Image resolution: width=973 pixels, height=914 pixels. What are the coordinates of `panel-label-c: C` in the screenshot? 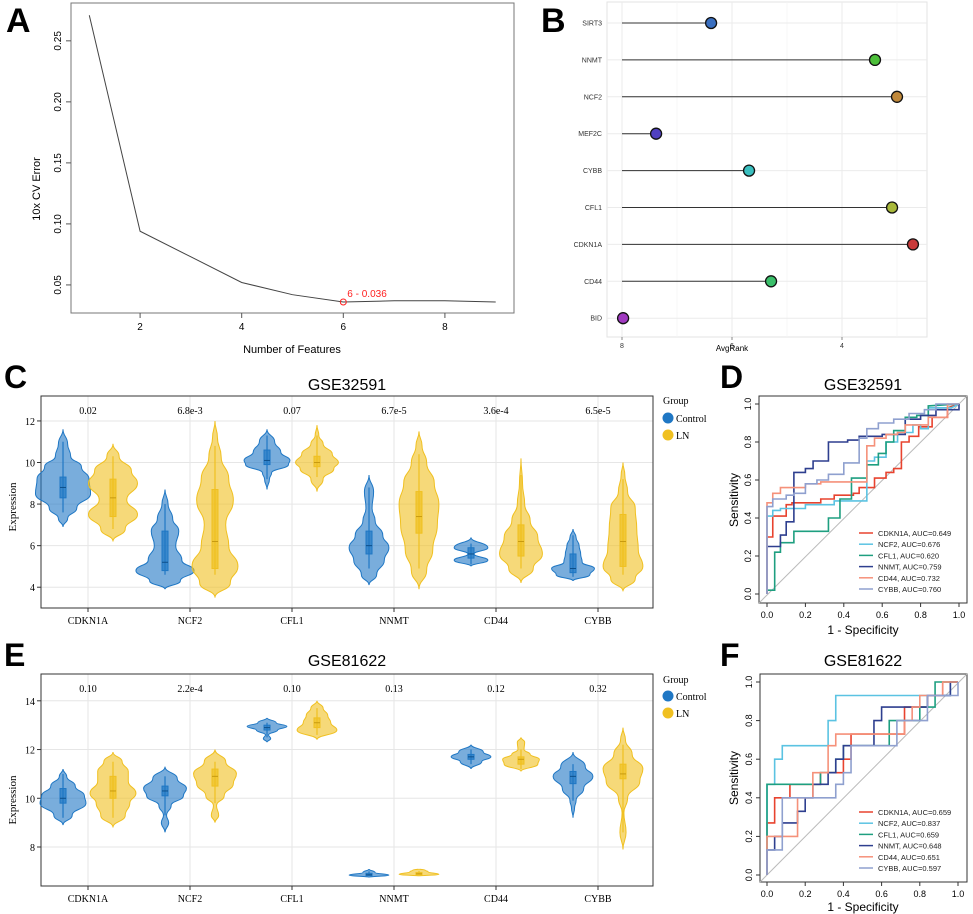 It's located at (15, 377).